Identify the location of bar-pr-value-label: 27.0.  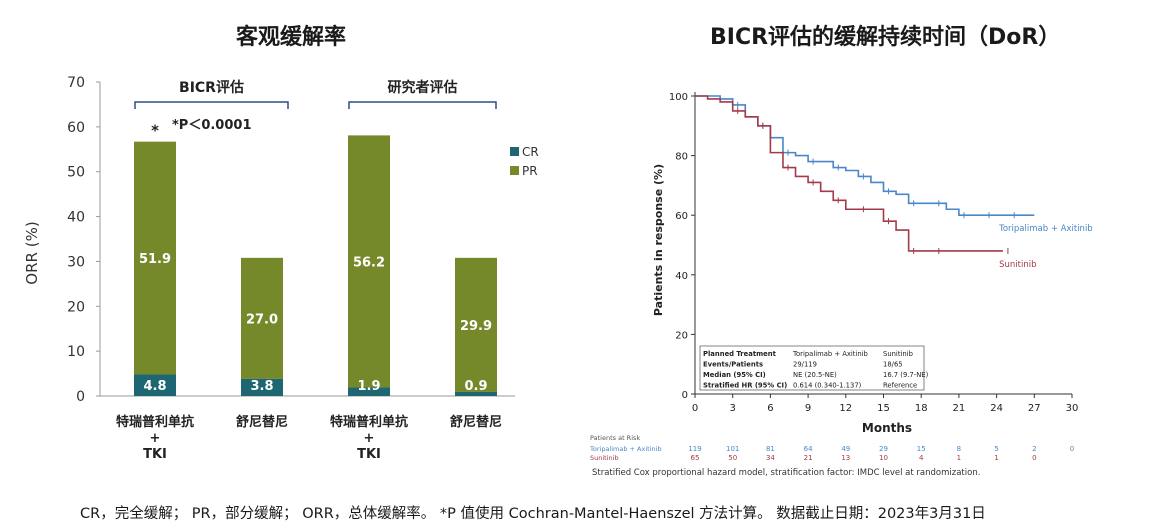
(262, 319).